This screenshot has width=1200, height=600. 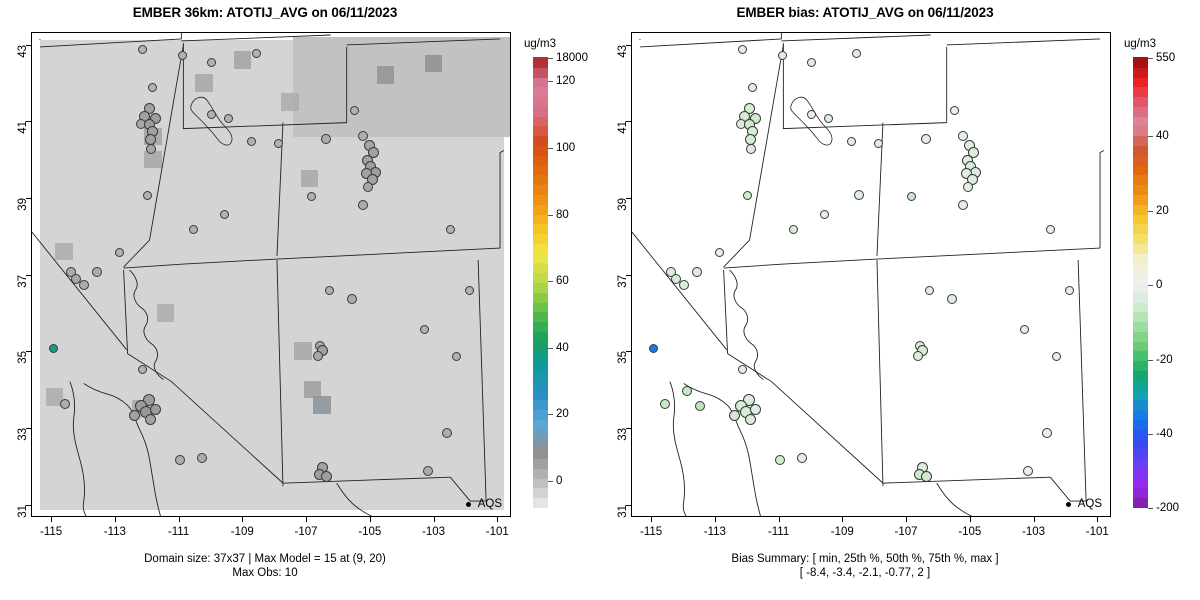 What do you see at coordinates (23, 204) in the screenshot?
I see `y-tick-label: 39` at bounding box center [23, 204].